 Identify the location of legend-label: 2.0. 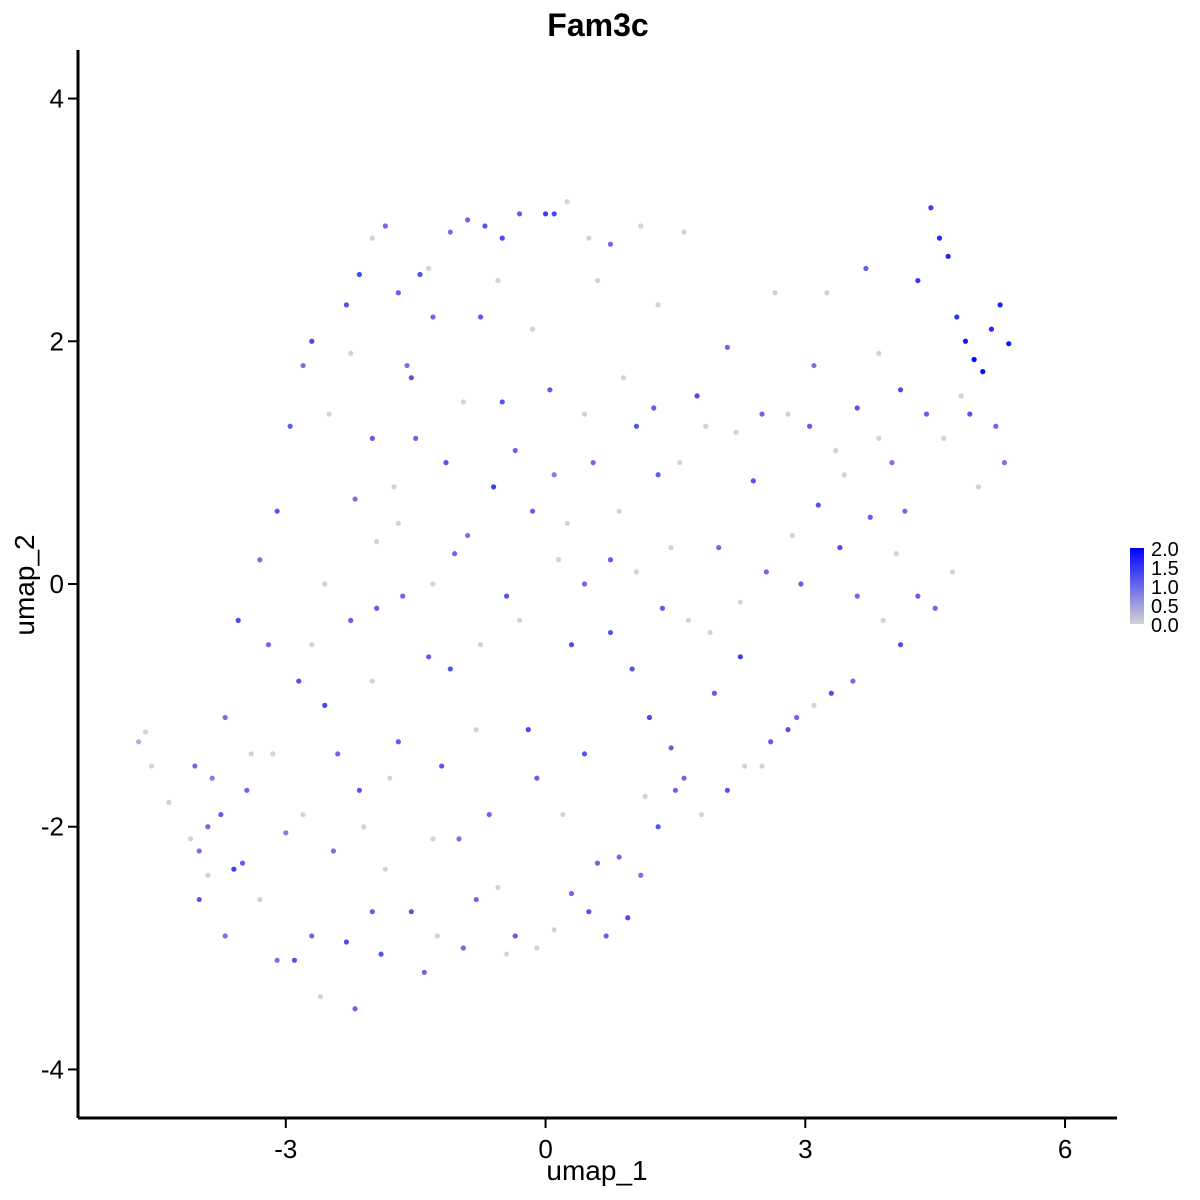
(1165, 550).